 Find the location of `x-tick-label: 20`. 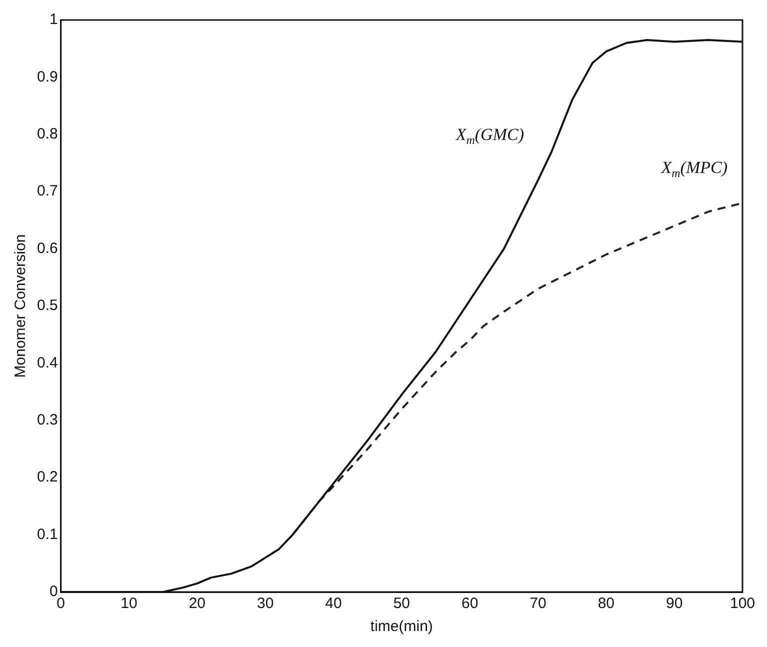

x-tick-label: 20 is located at coordinates (197, 603).